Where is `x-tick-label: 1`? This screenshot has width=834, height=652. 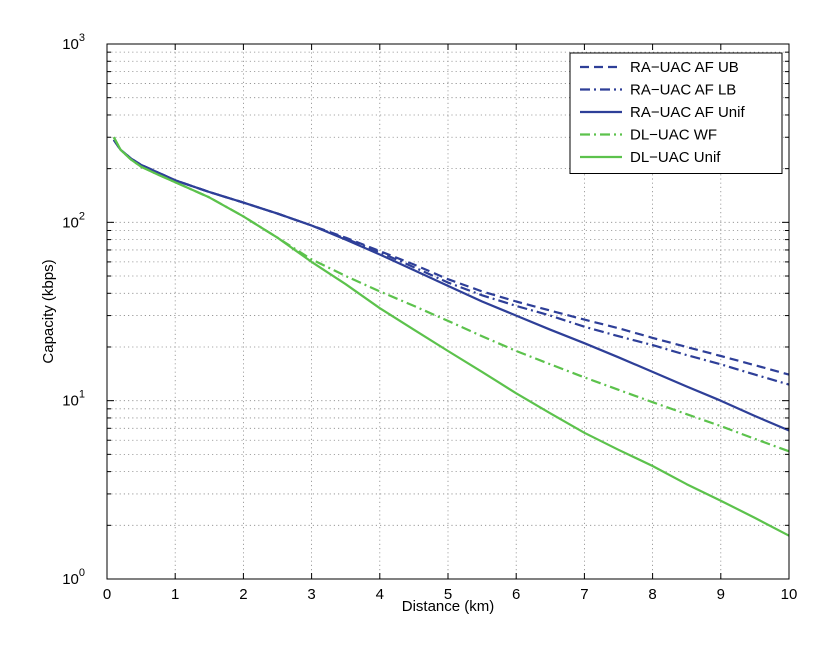
x-tick-label: 1 is located at coordinates (175, 594).